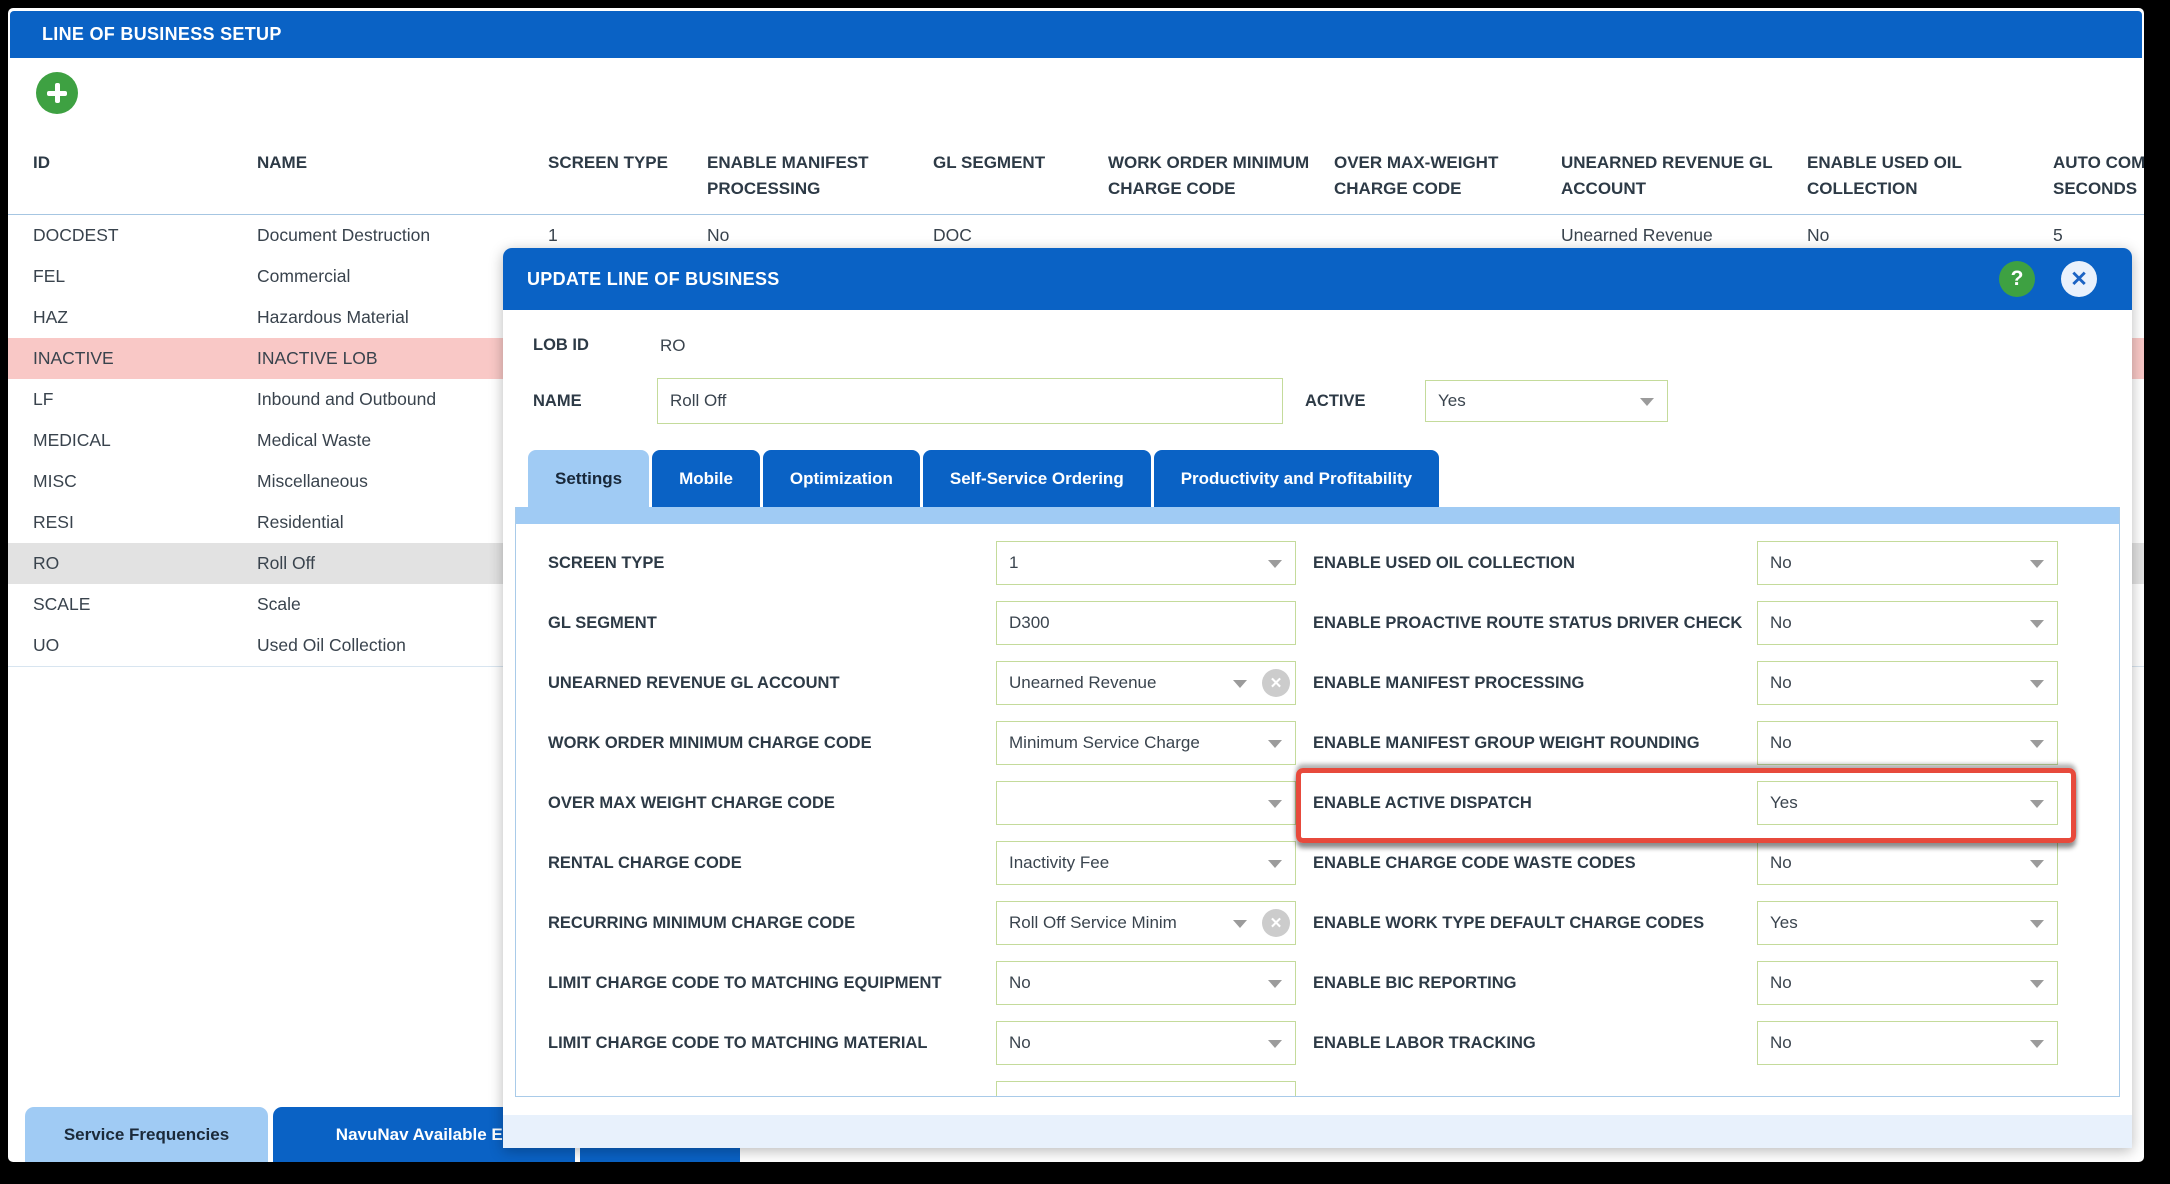 This screenshot has height=1184, width=2170. I want to click on form-row: ENABLE MANIFEST PROCESSING No, so click(1694, 683).